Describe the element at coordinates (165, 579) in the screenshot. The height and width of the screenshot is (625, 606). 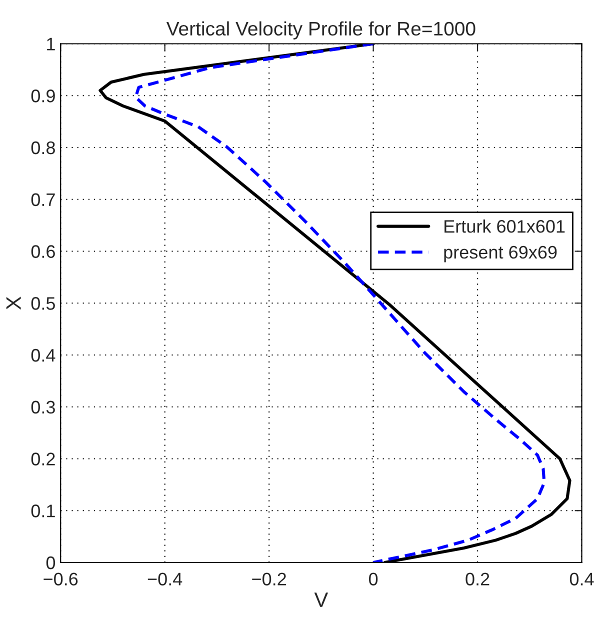
I see `x-tick-label: −0.4` at that location.